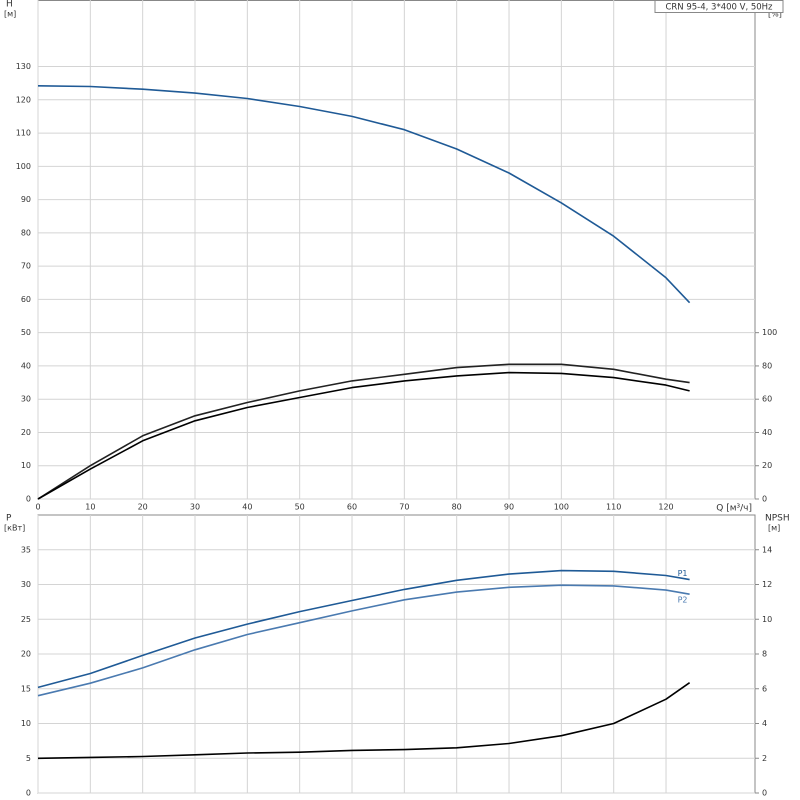 The width and height of the screenshot is (800, 800). What do you see at coordinates (90, 507) in the screenshot?
I see `x-tick-label: 10` at bounding box center [90, 507].